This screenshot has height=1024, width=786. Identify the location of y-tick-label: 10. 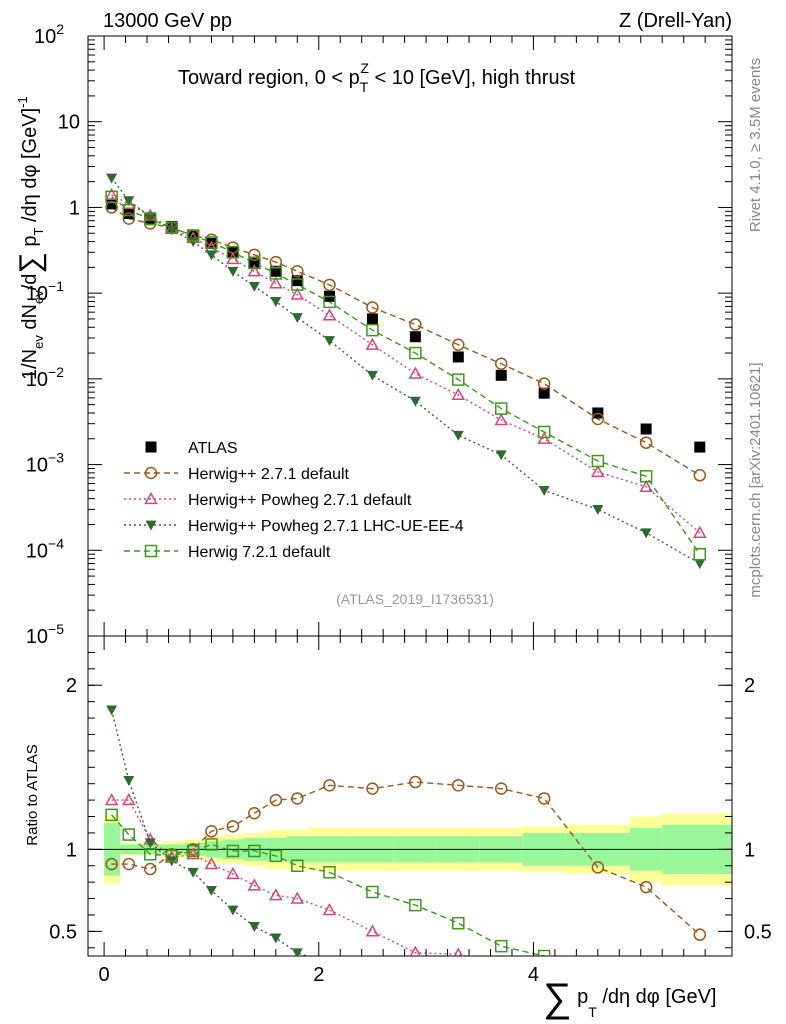
(69, 123).